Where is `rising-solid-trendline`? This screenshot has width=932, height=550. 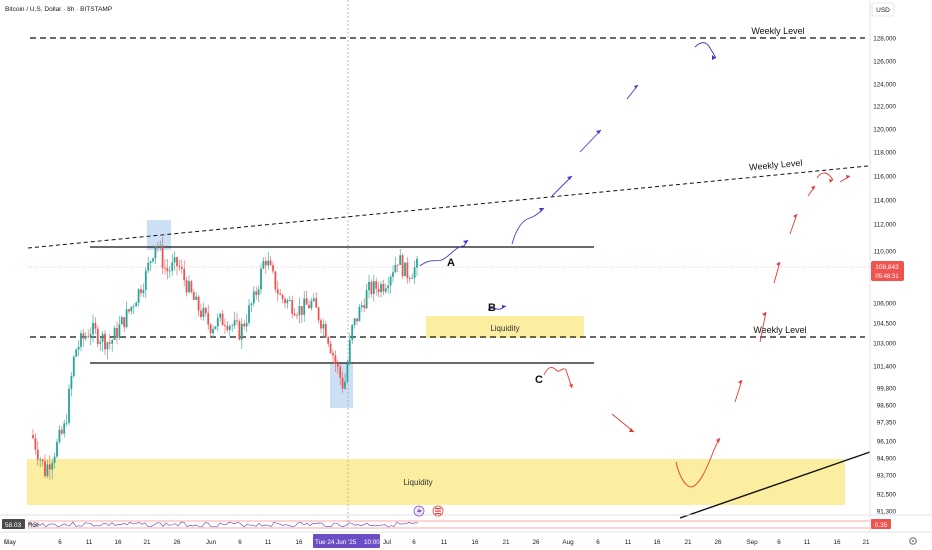 rising-solid-trendline is located at coordinates (775, 485).